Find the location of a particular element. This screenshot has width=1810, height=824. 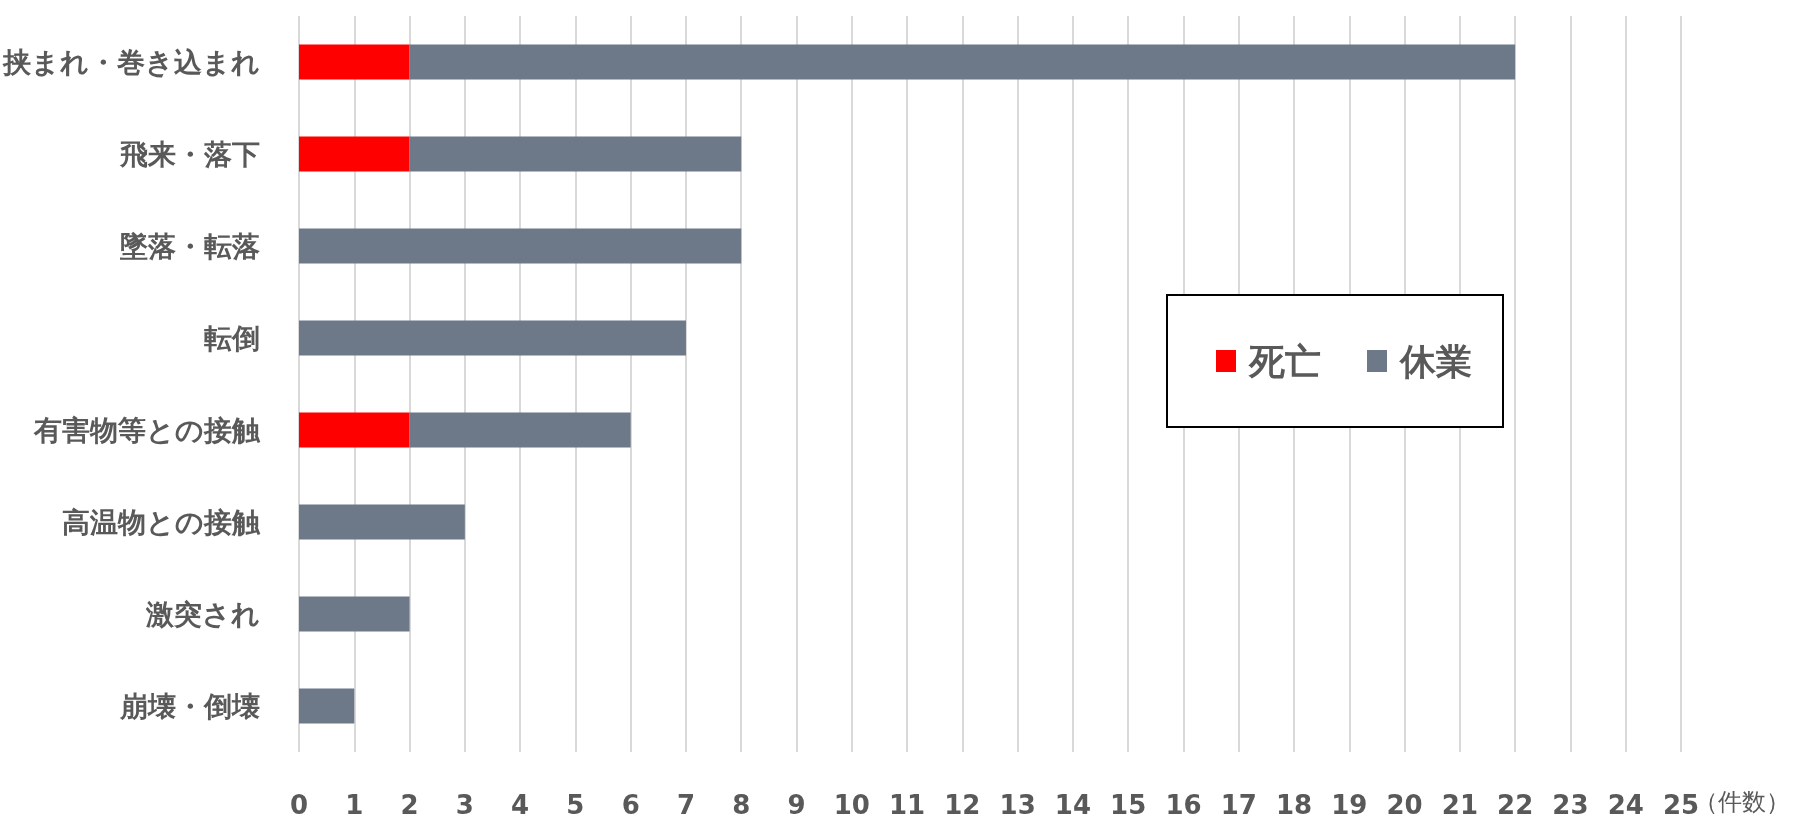

x-tick-label: 8 is located at coordinates (741, 805).